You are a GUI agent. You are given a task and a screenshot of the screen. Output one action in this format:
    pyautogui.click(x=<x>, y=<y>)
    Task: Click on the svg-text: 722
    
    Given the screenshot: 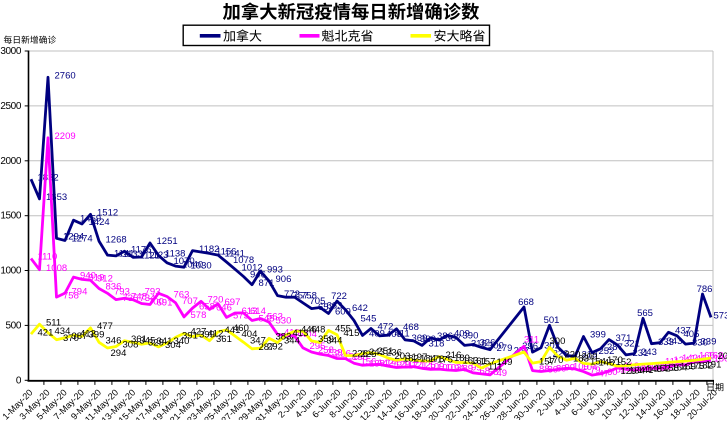 What is the action you would take?
    pyautogui.click(x=339, y=296)
    